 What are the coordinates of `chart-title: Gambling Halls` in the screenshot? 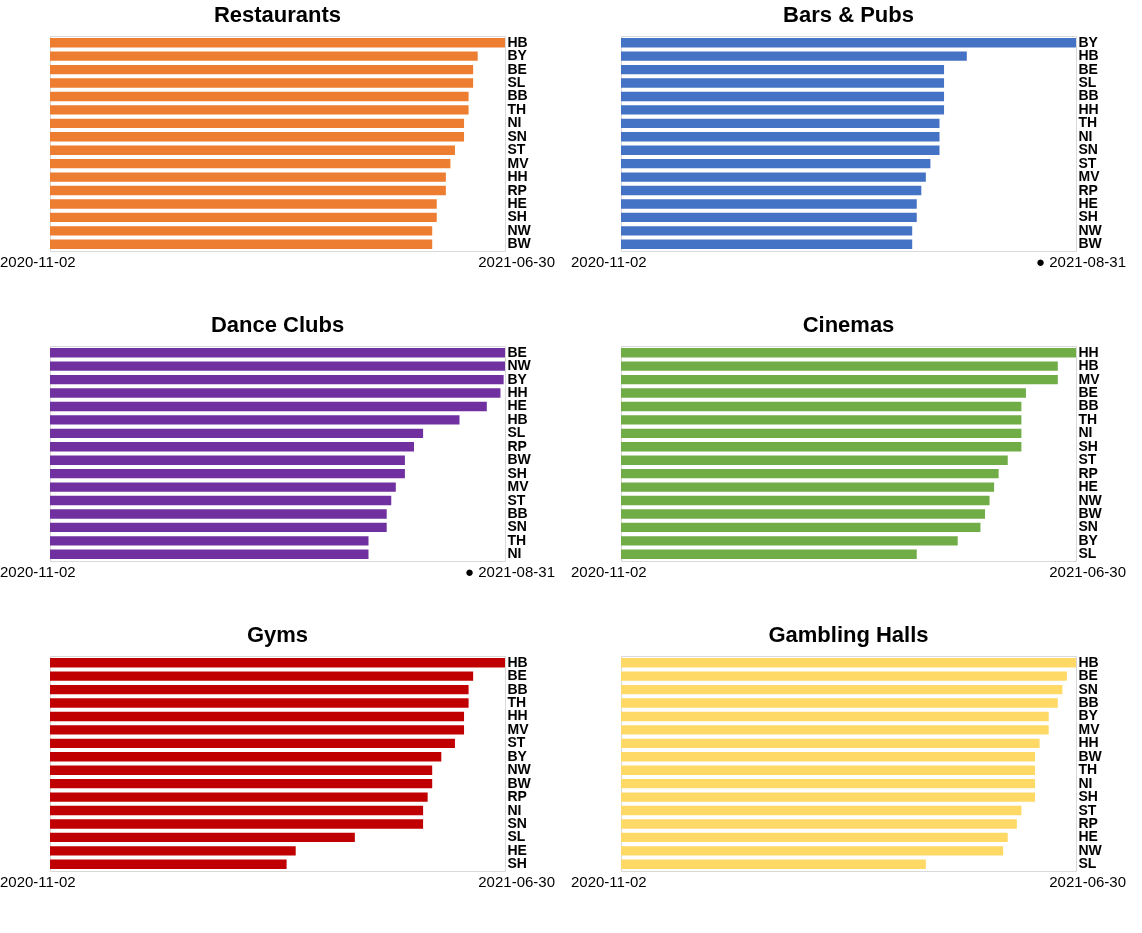 It's located at (848, 635).